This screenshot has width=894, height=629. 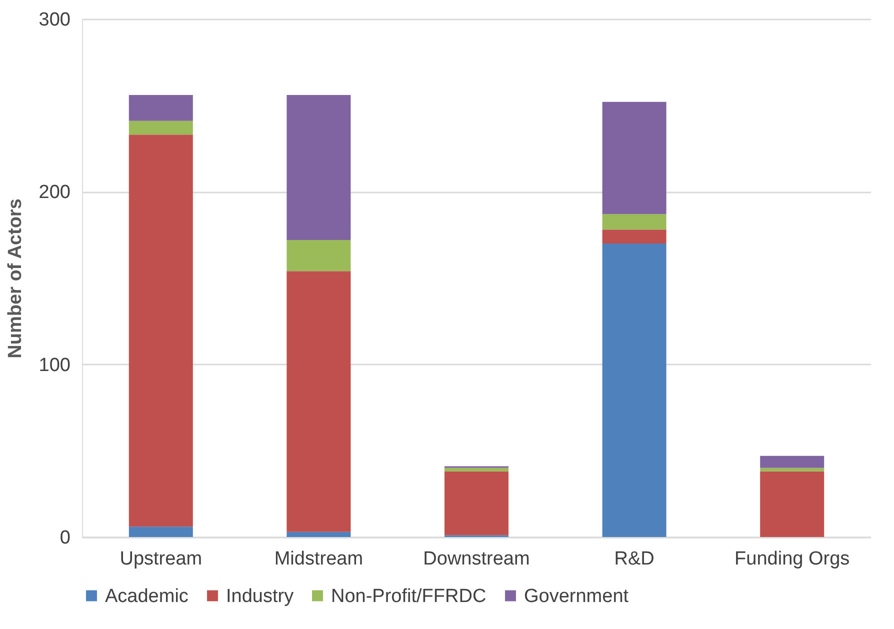 I want to click on y-tick-label: 200, so click(x=54, y=193).